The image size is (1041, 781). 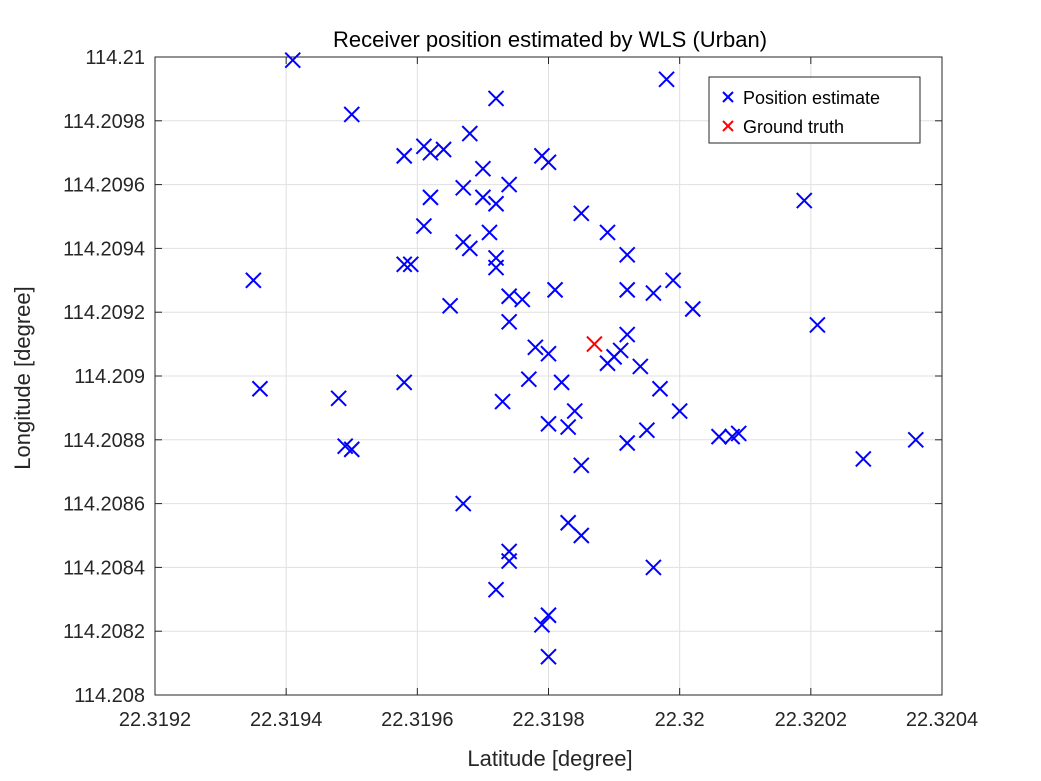 What do you see at coordinates (549, 758) in the screenshot?
I see `x-axis-title: Latitude [degree]` at bounding box center [549, 758].